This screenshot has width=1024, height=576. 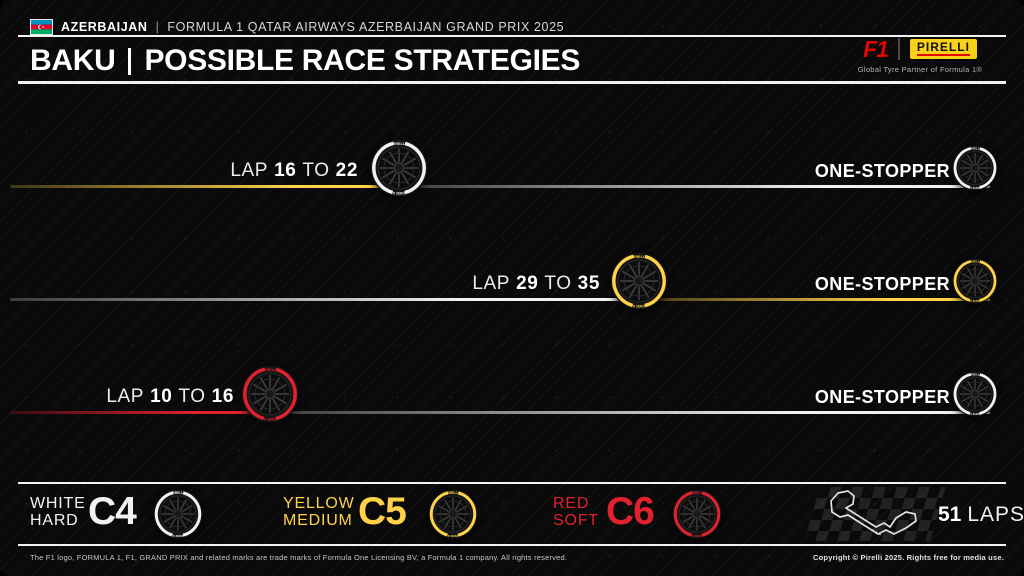 I want to click on page-title: BAKU POSSIBLE RACE STRATEGIES, so click(x=305, y=61).